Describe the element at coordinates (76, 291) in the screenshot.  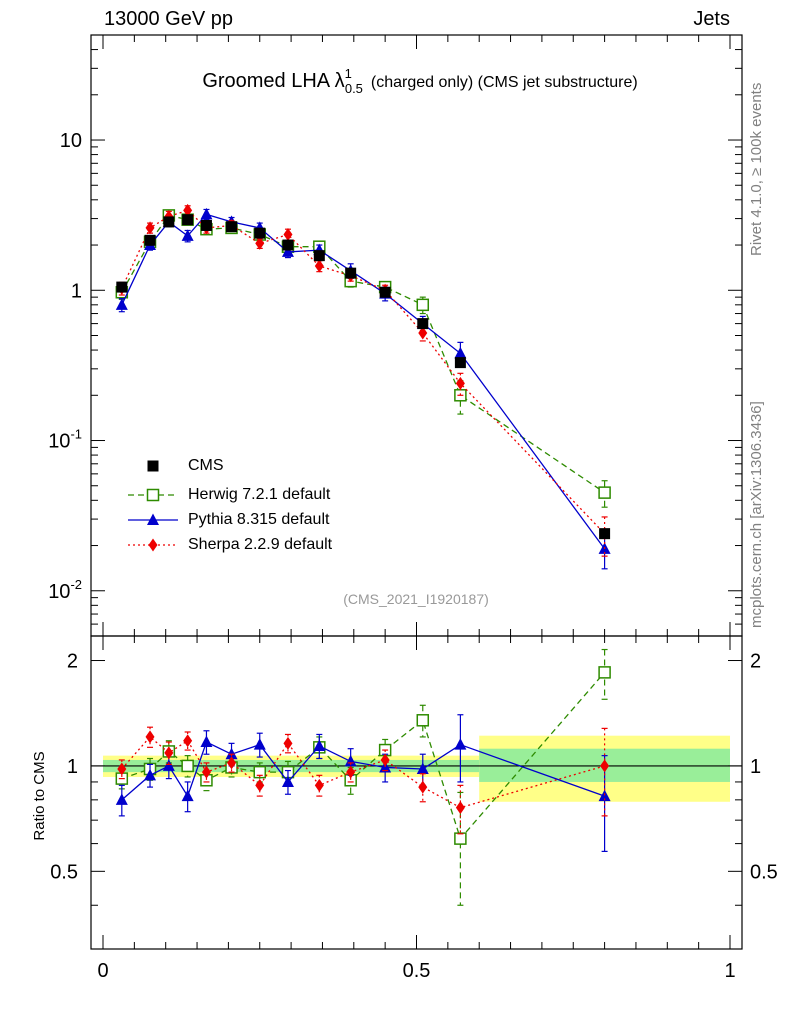
I see `main-ytick-label: 1` at that location.